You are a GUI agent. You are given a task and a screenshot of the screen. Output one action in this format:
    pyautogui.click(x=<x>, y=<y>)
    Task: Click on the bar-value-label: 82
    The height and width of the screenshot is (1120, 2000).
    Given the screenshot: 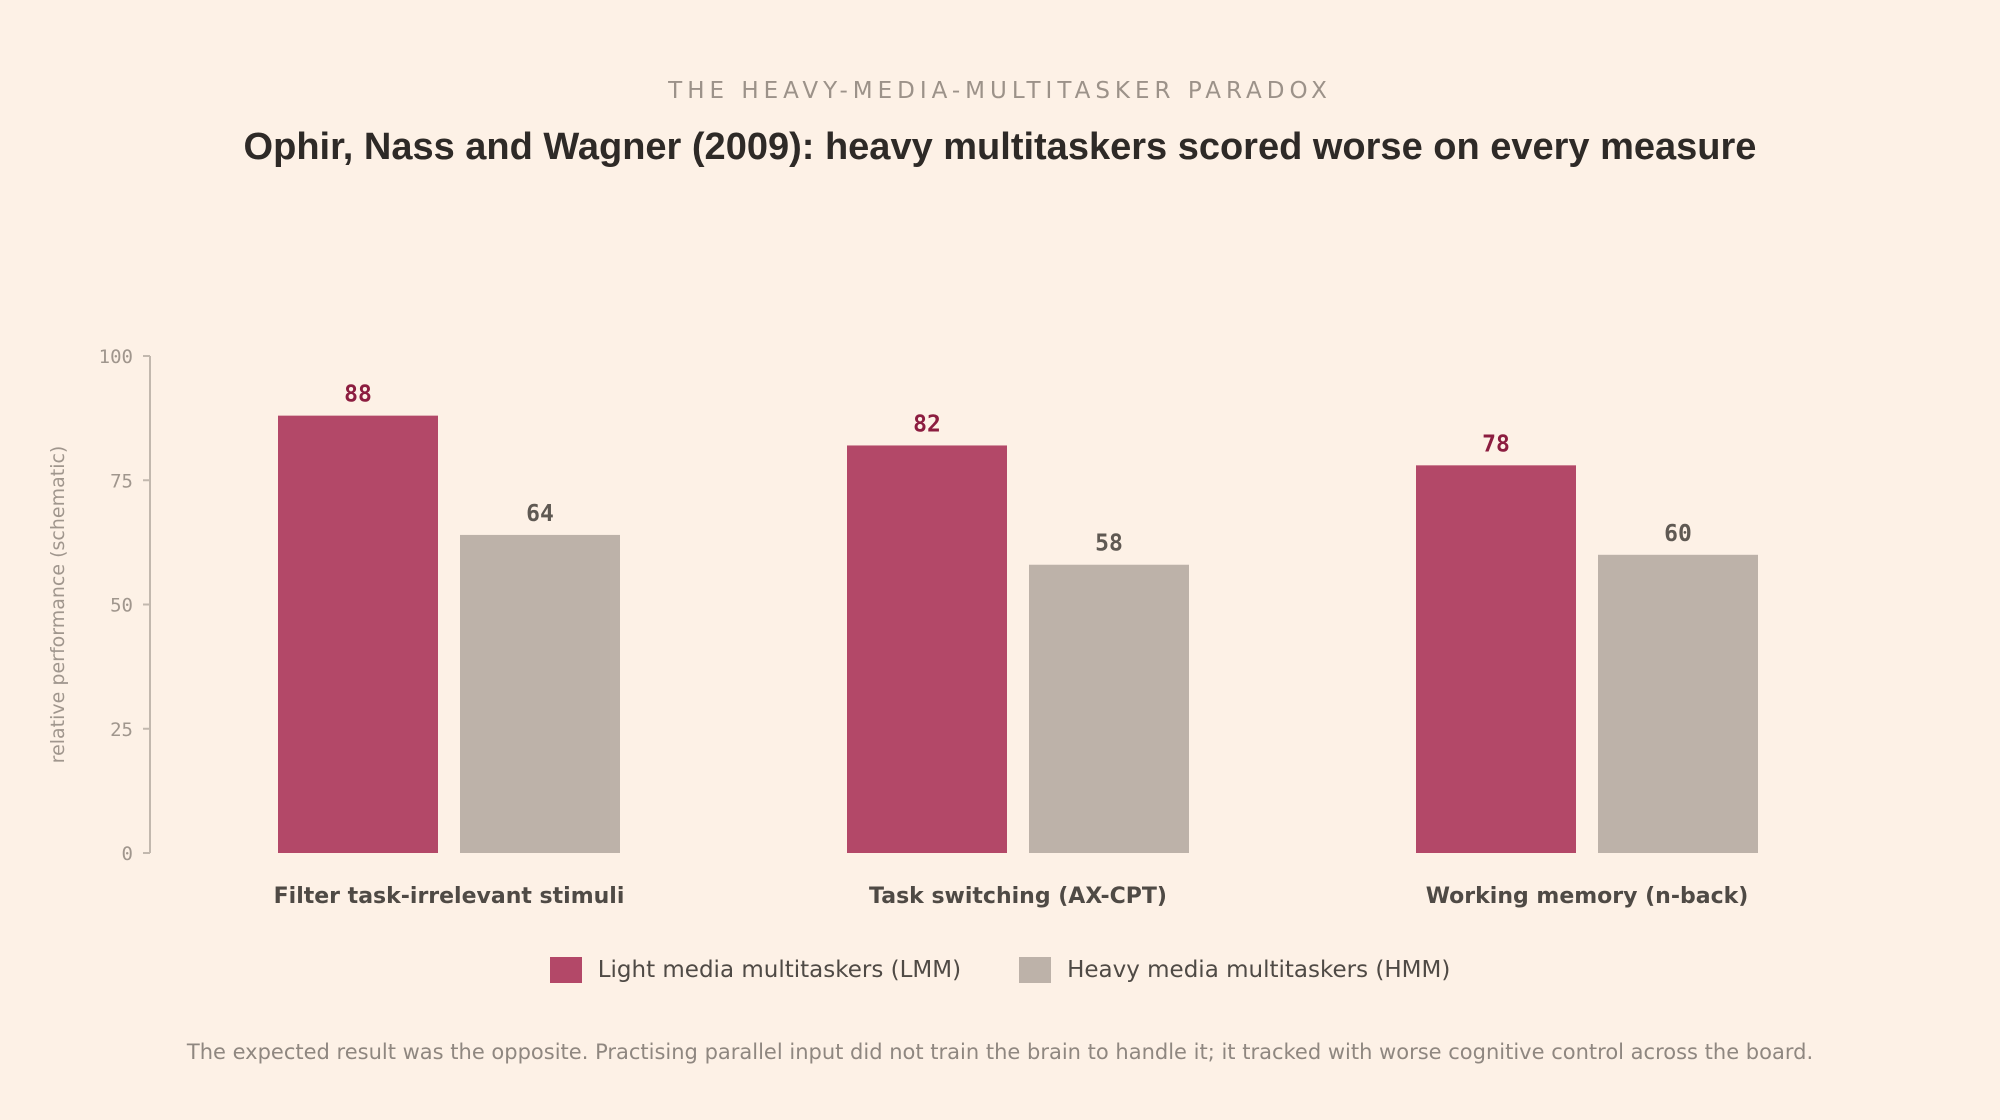 What is the action you would take?
    pyautogui.click(x=927, y=424)
    